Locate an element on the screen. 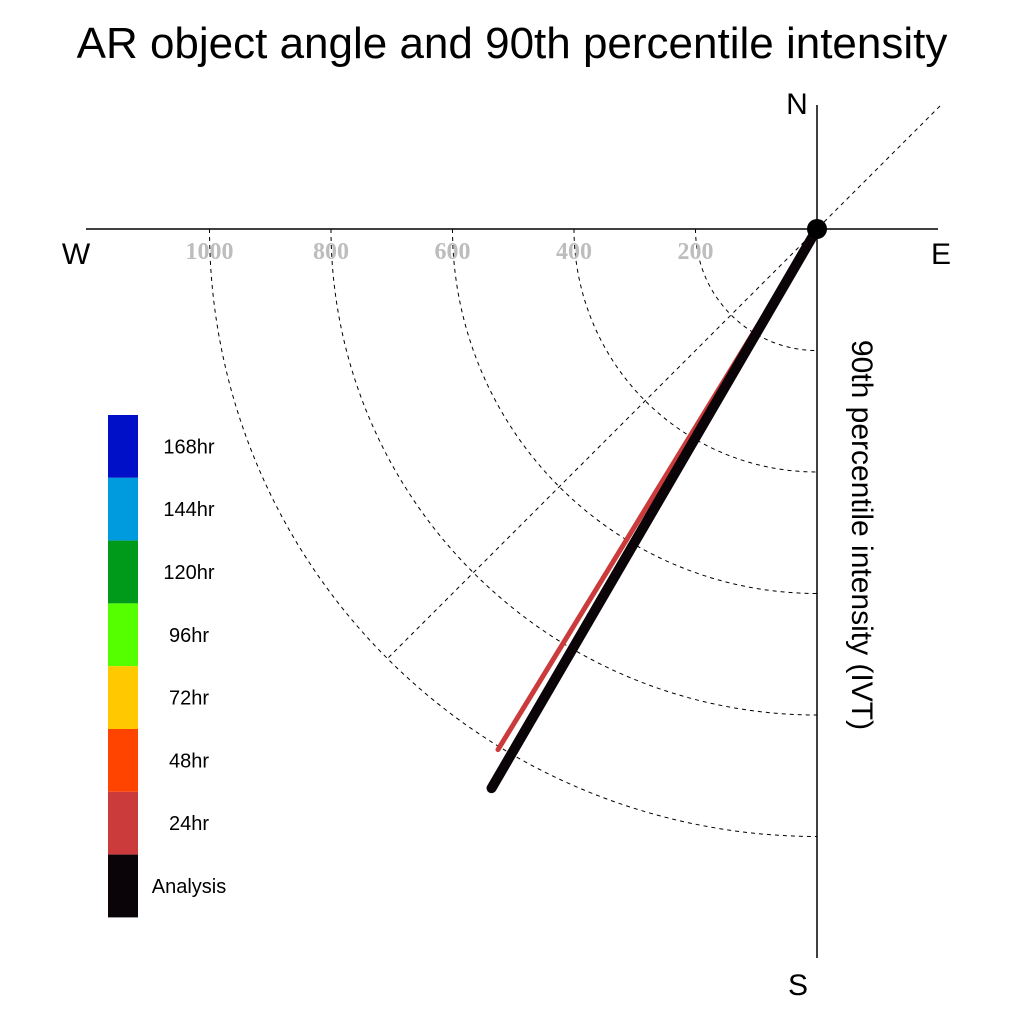  compass-south: S is located at coordinates (798, 985).